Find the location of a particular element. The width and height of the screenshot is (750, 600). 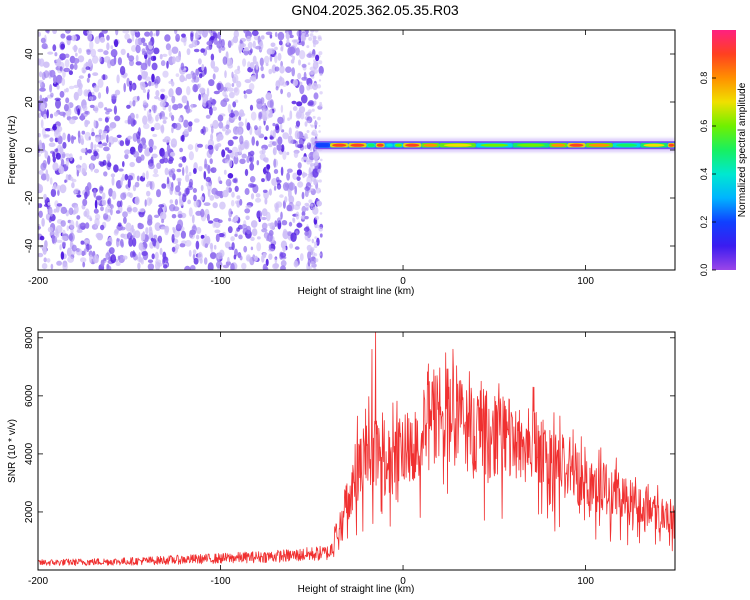

x-tick-label: -100 is located at coordinates (221, 281).